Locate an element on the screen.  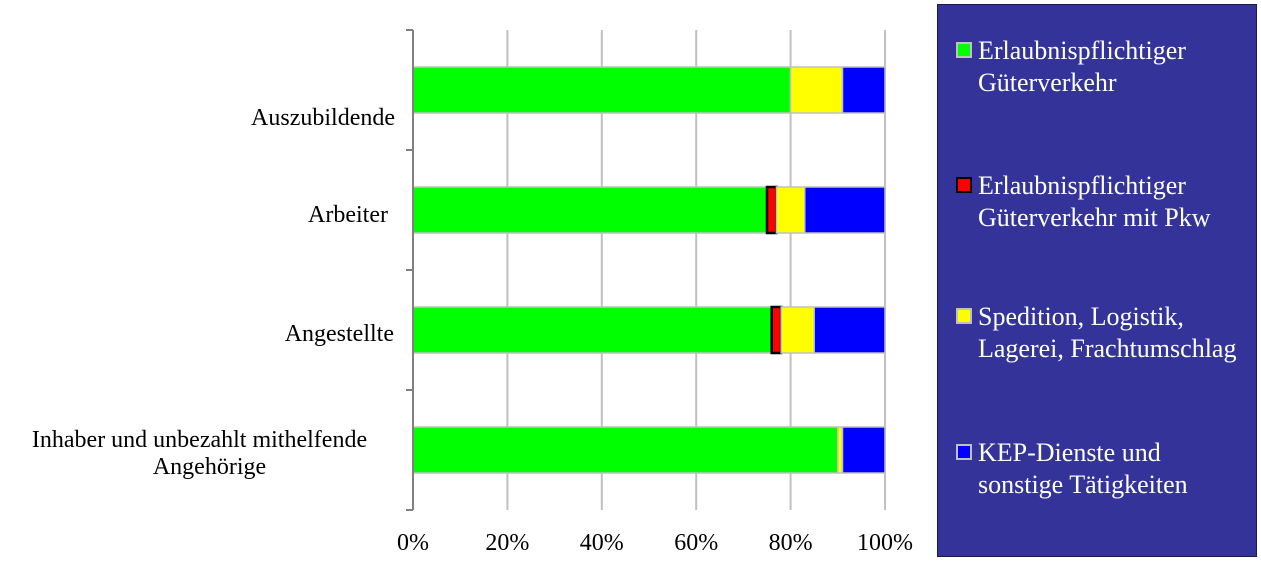
legend-swatch-yellow is located at coordinates (964, 316).